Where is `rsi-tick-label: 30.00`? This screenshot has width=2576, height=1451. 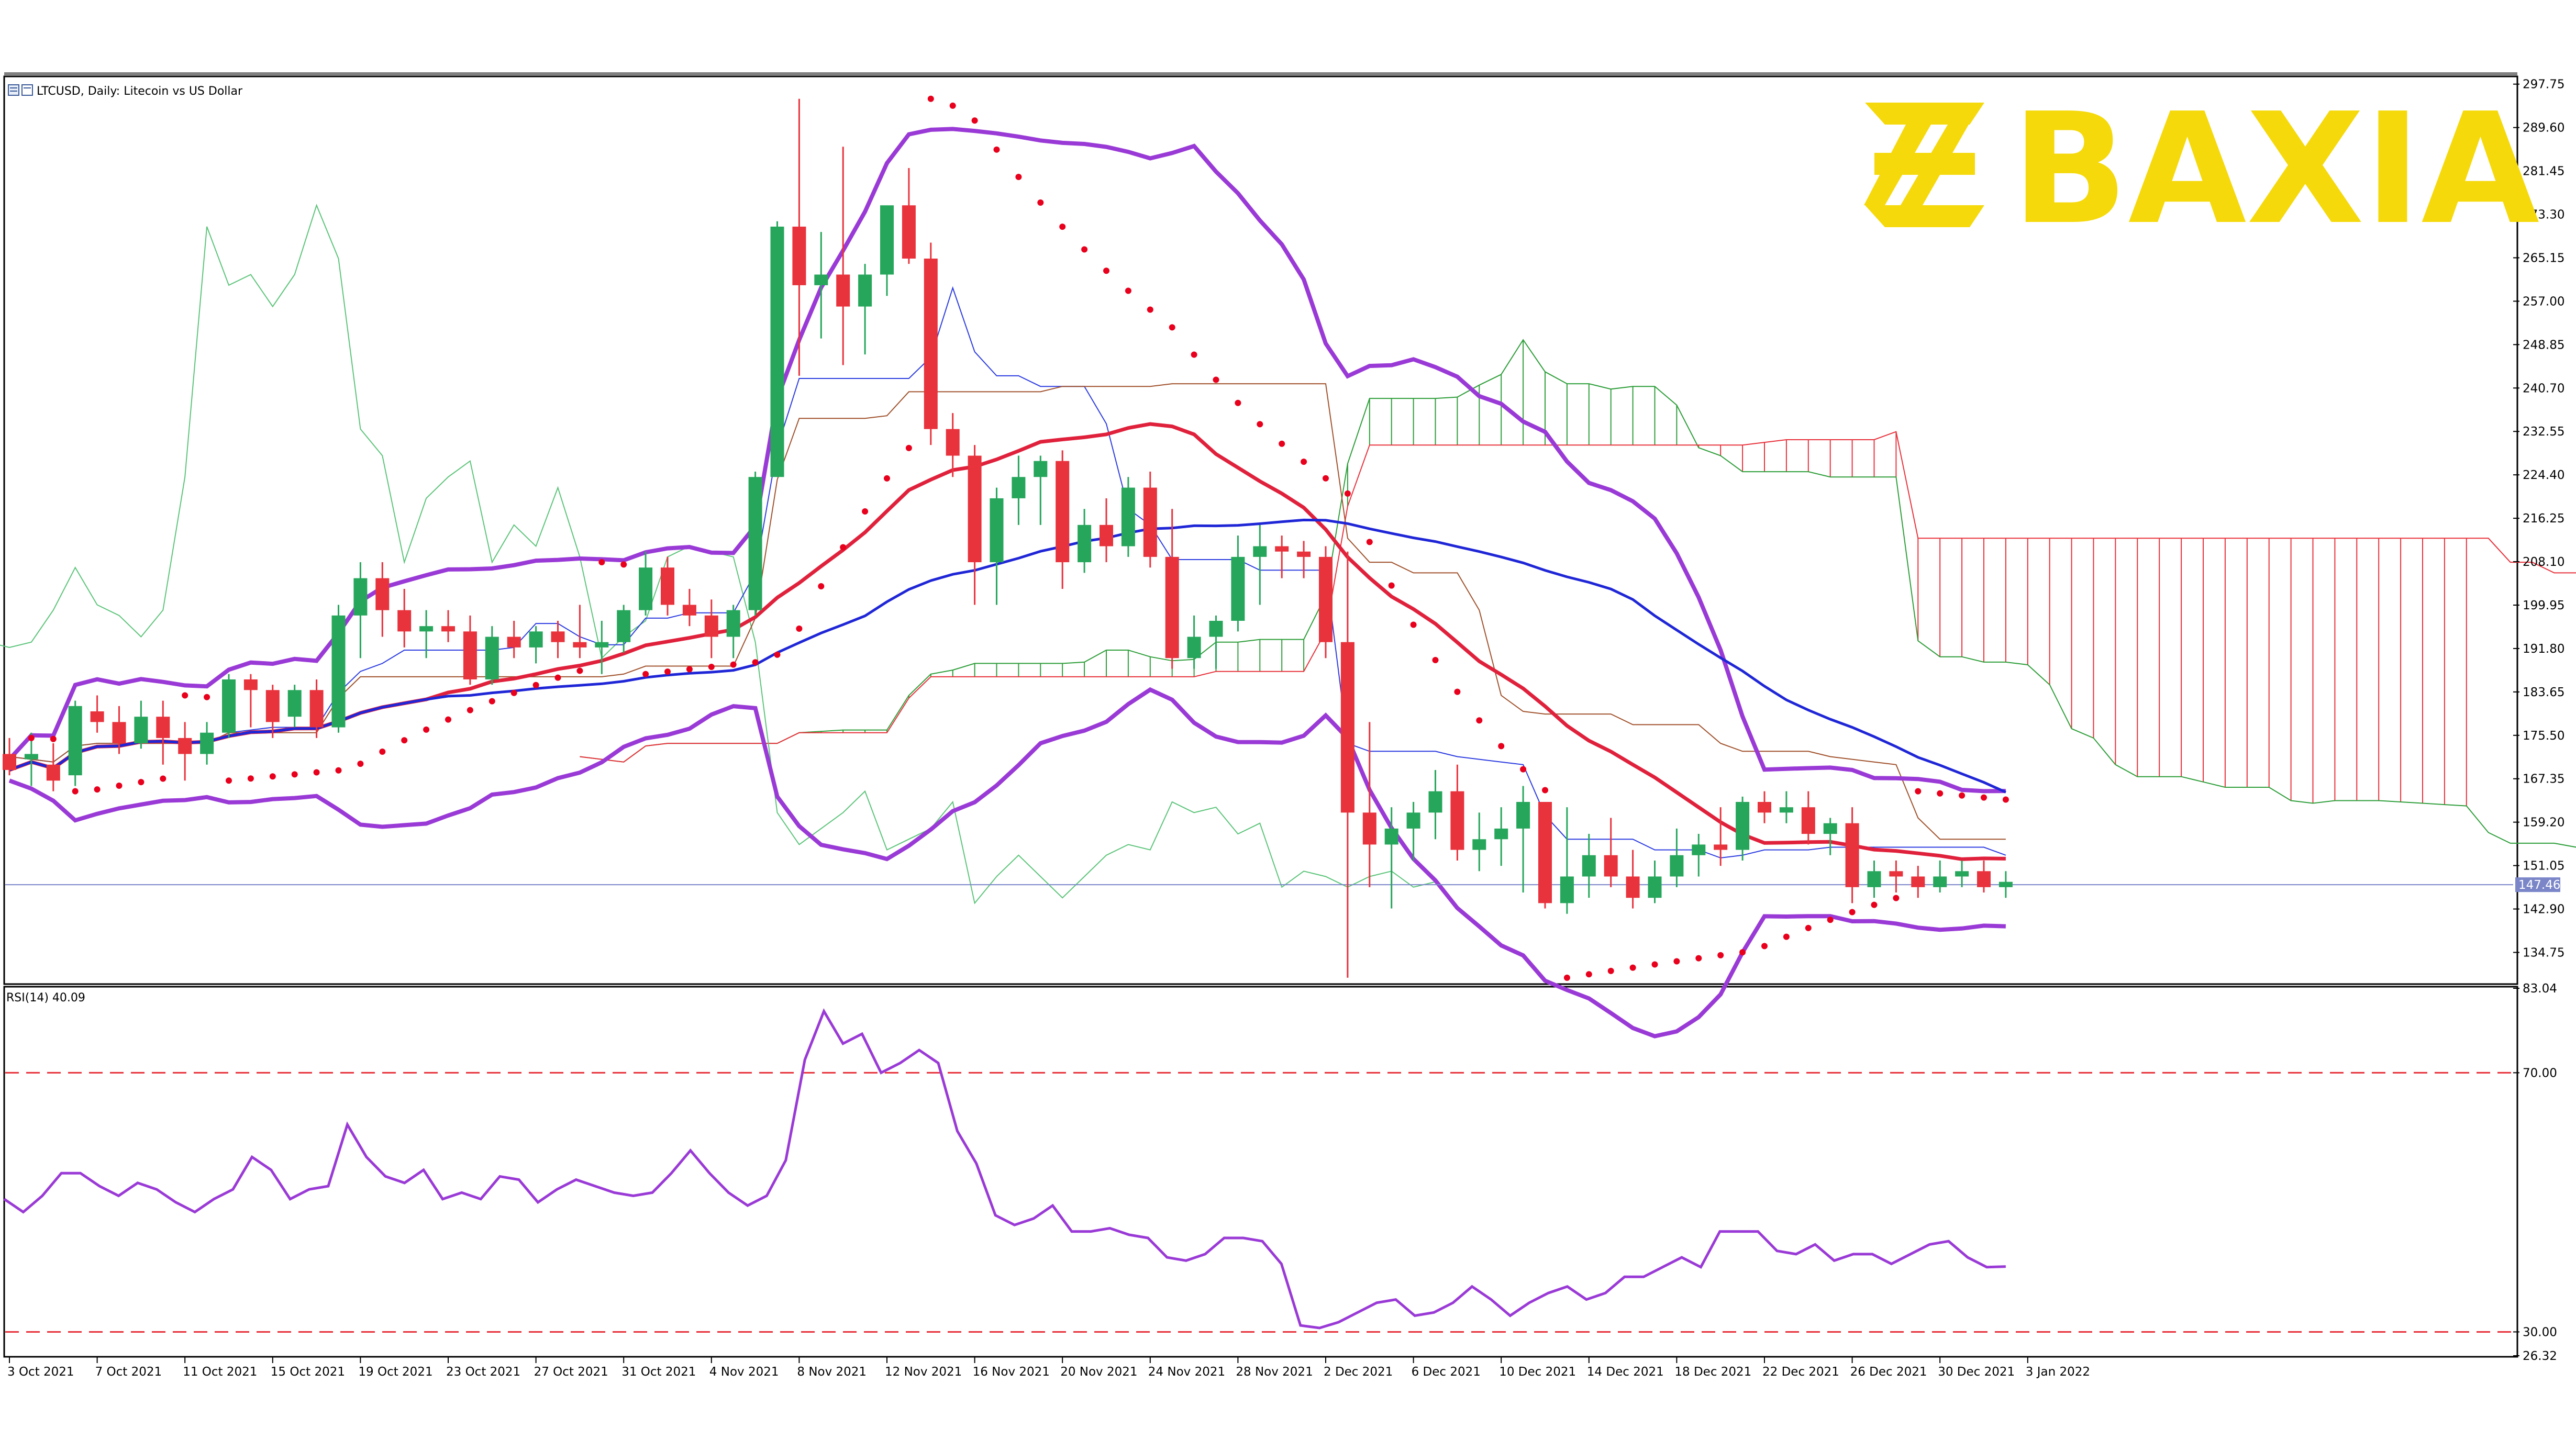
rsi-tick-label: 30.00 is located at coordinates (2540, 1332).